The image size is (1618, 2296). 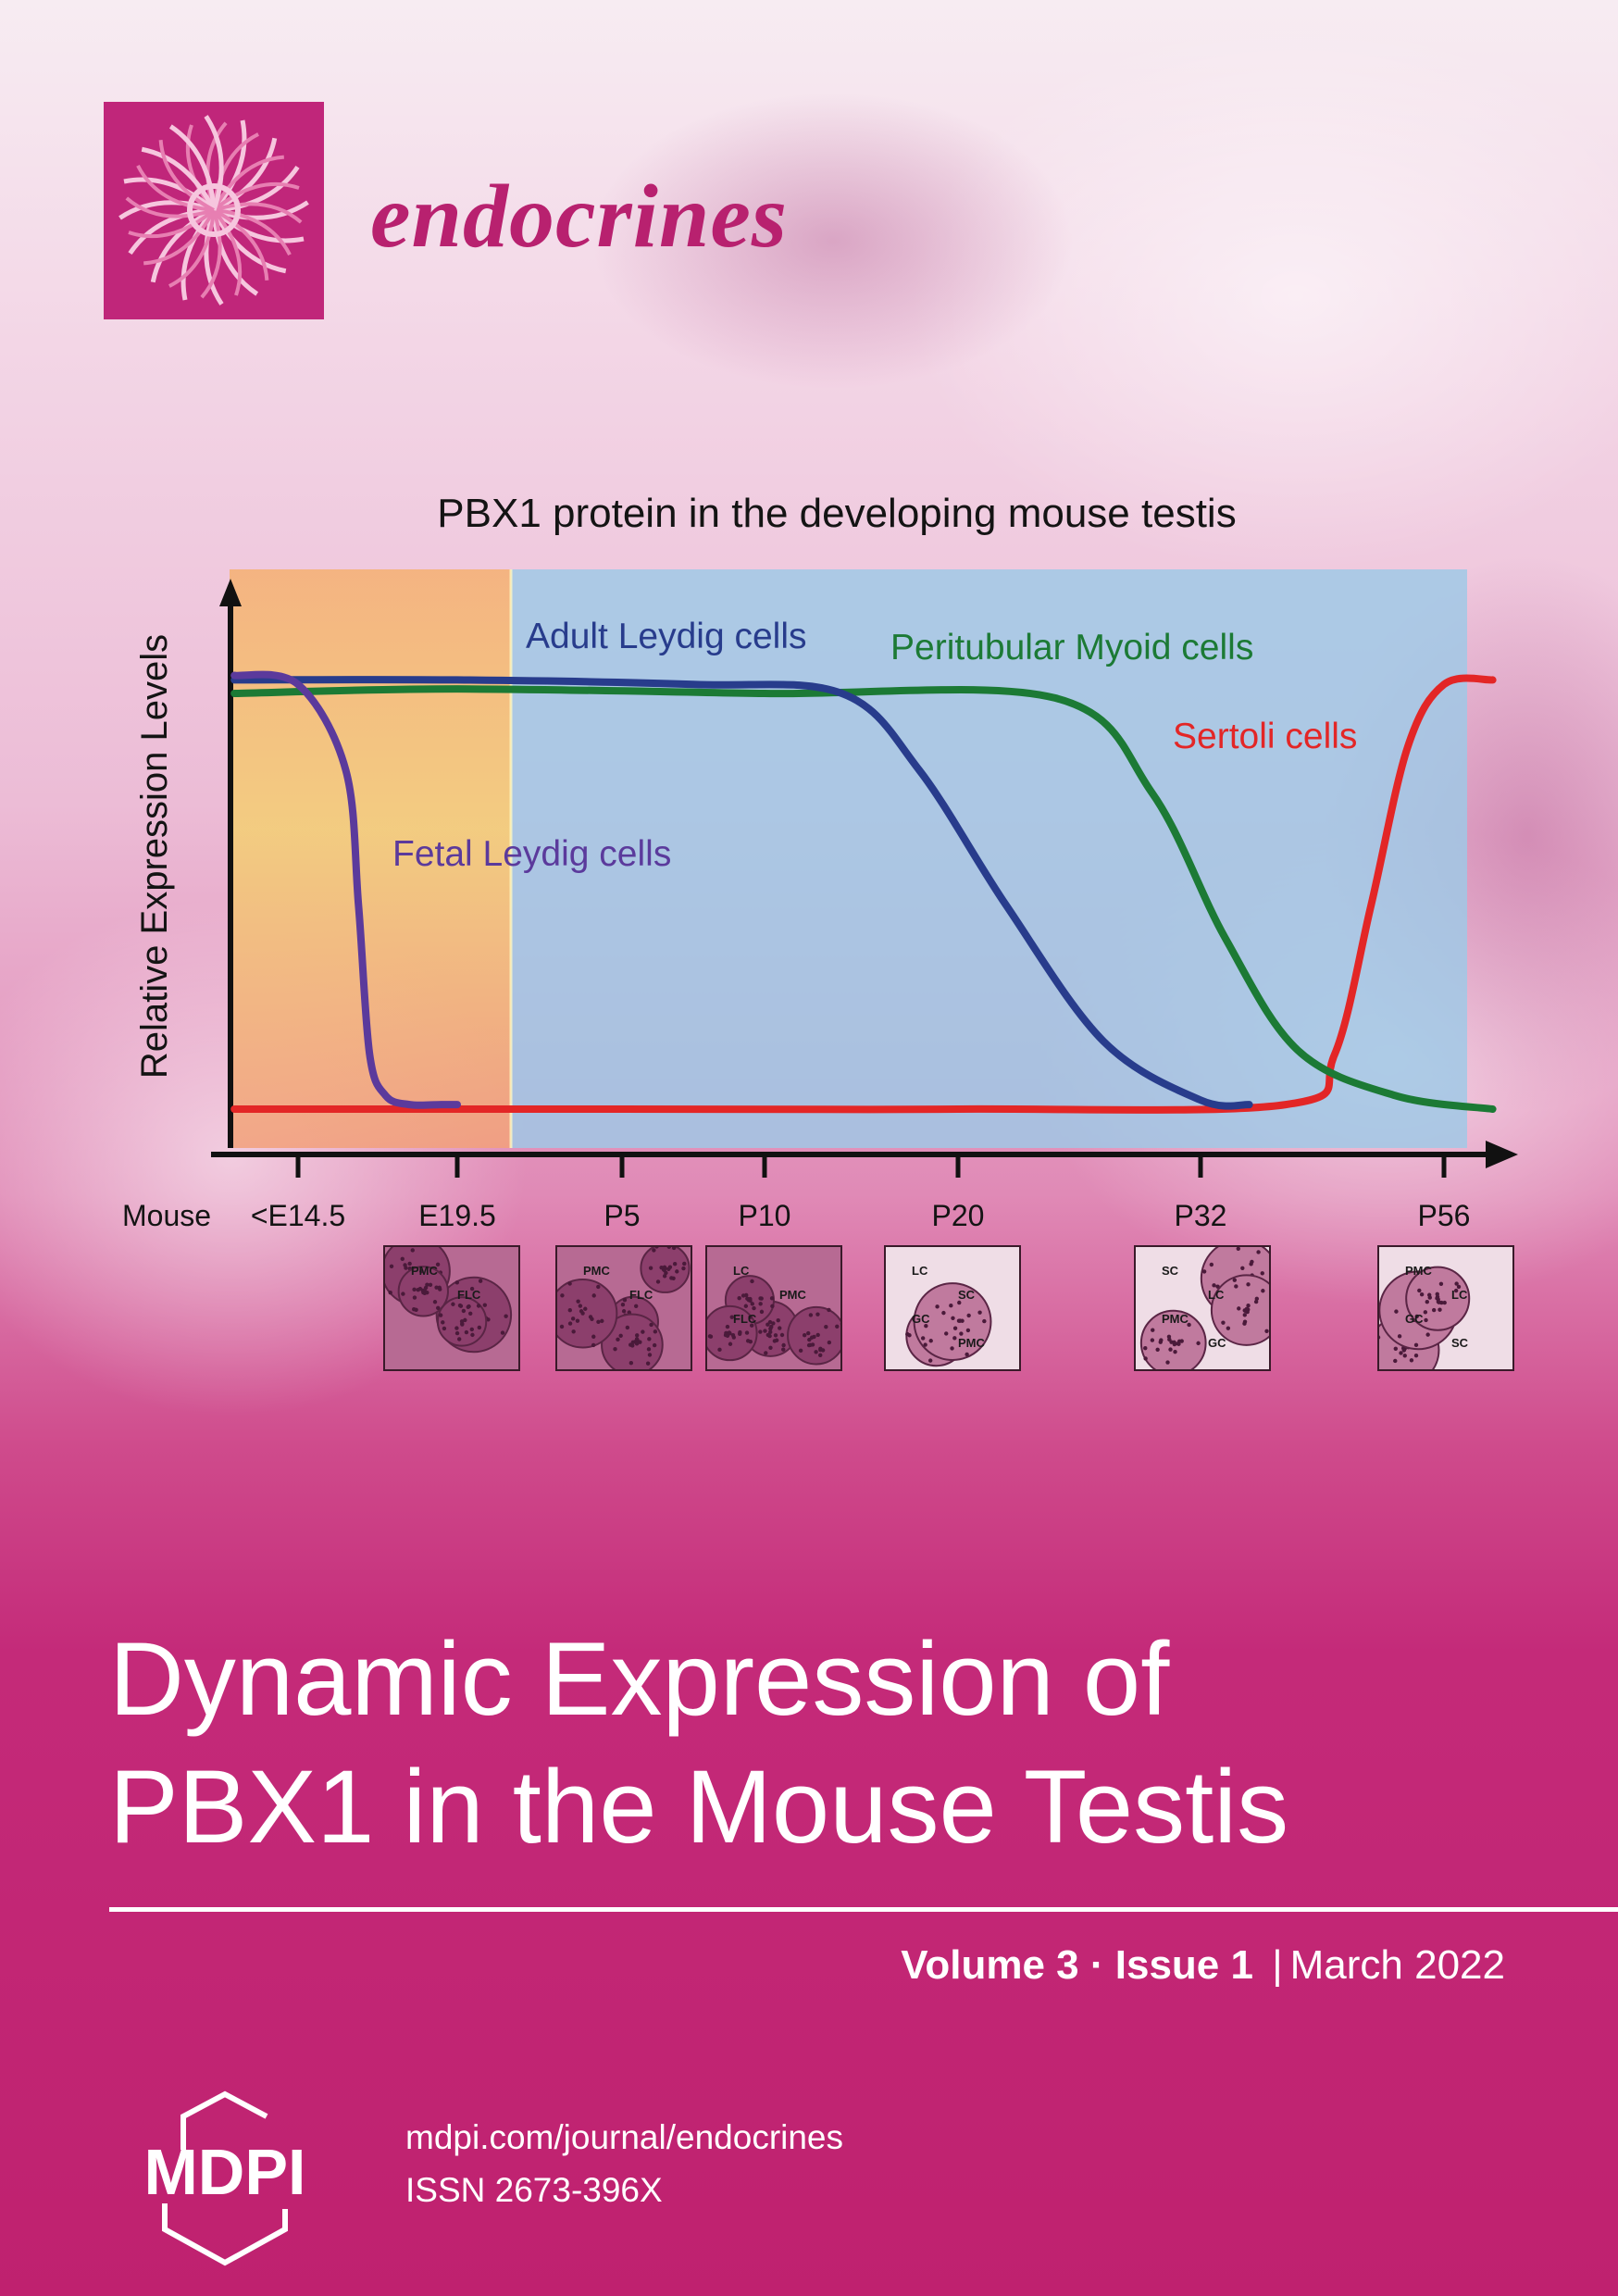 I want to click on series-label-myoid: Peritubular Myoid cells, so click(x=1071, y=648).